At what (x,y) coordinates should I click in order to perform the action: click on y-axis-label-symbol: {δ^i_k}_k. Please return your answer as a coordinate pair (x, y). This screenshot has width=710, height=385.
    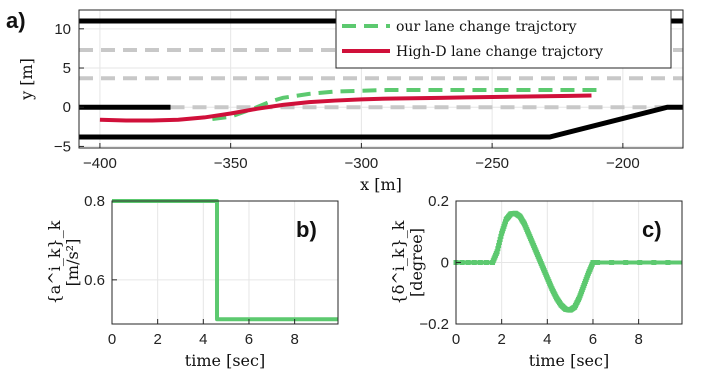
    Looking at the image, I should click on (398, 262).